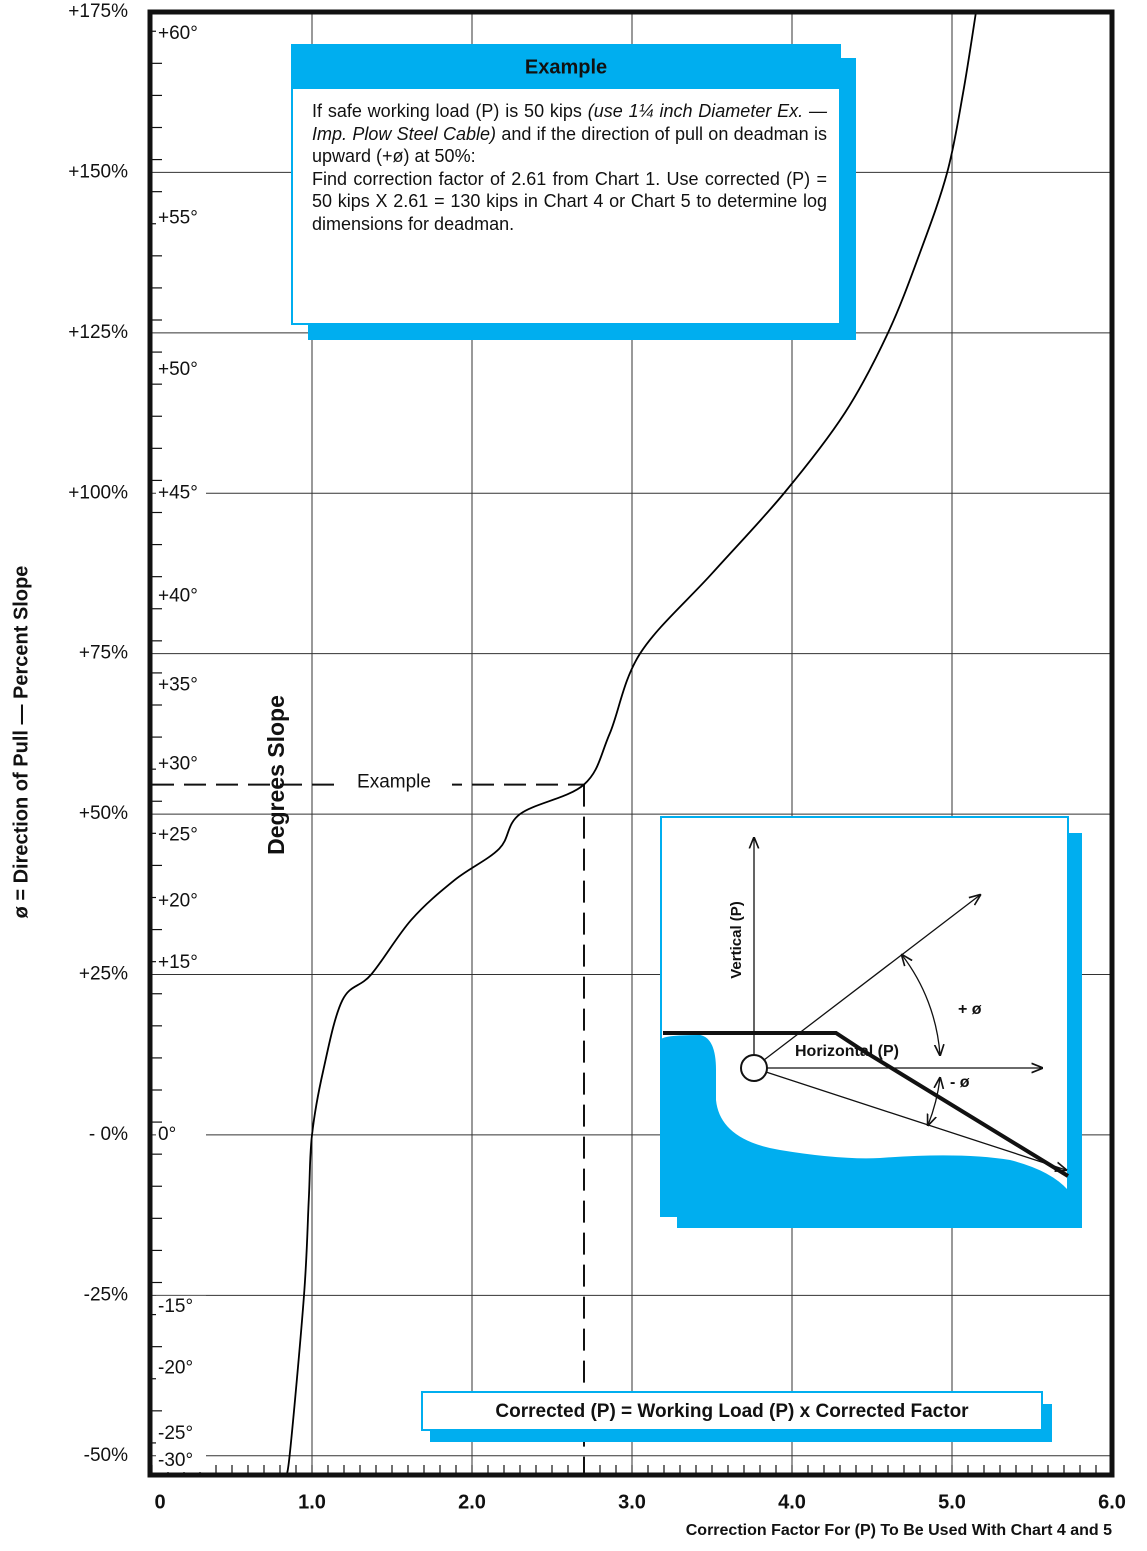 The width and height of the screenshot is (1147, 1551). Describe the element at coordinates (178, 33) in the screenshot. I see `y2-tick-label: +60°` at that location.